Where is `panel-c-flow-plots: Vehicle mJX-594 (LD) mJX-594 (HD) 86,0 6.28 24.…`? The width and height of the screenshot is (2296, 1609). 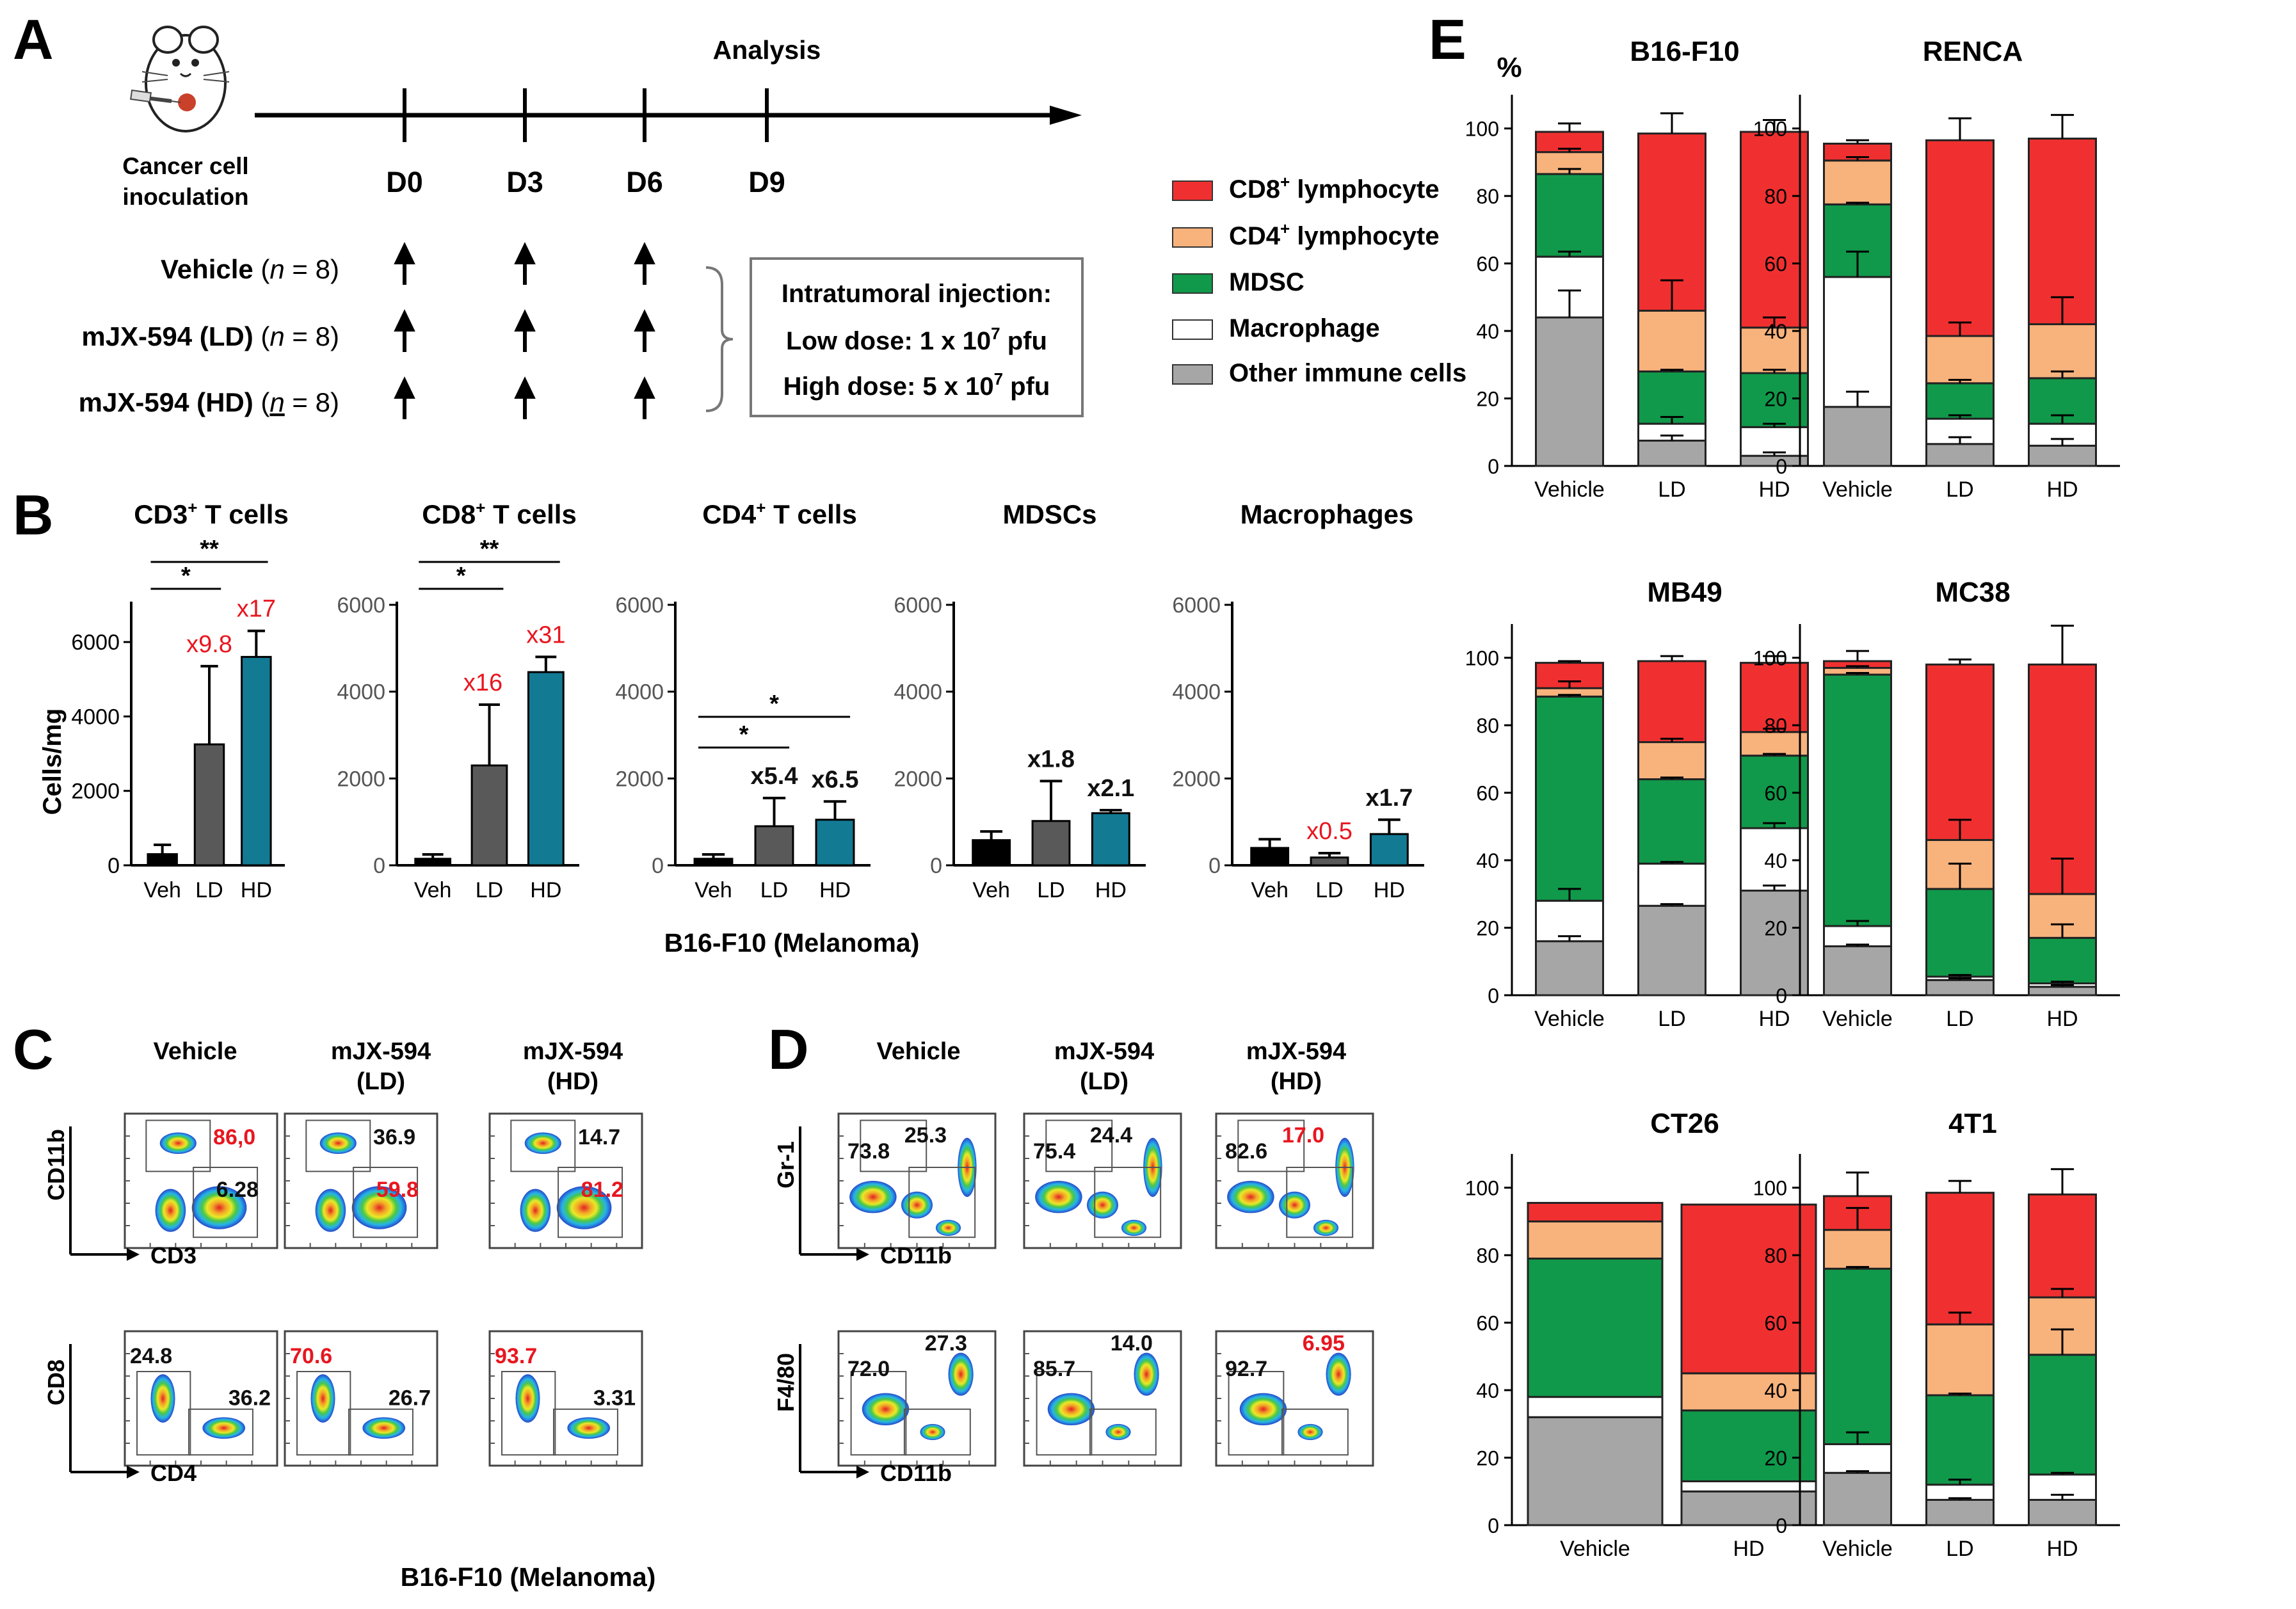 panel-c-flow-plots: Vehicle mJX-594 (LD) mJX-594 (HD) 86,0 6.28 24.… is located at coordinates (343, 1262).